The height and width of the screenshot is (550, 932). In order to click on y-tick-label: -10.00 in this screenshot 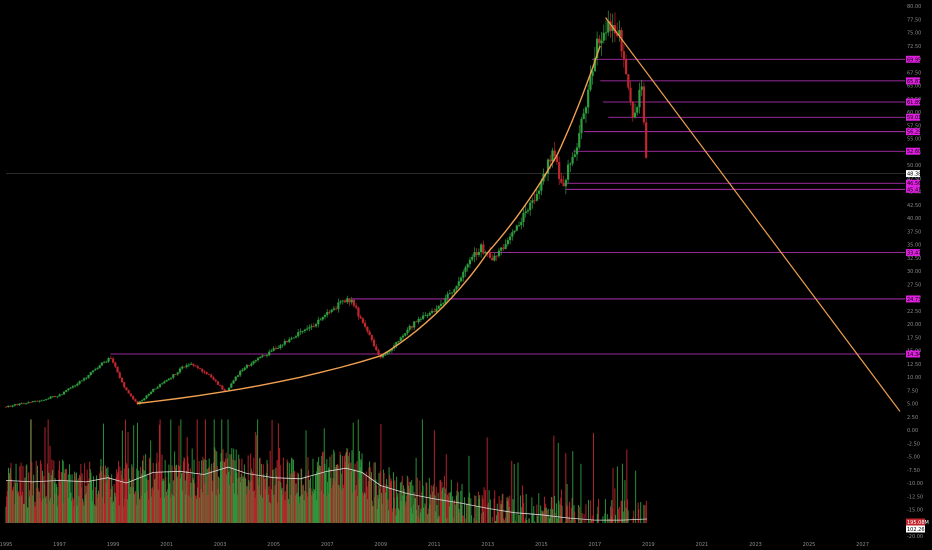, I will do `click(915, 484)`.